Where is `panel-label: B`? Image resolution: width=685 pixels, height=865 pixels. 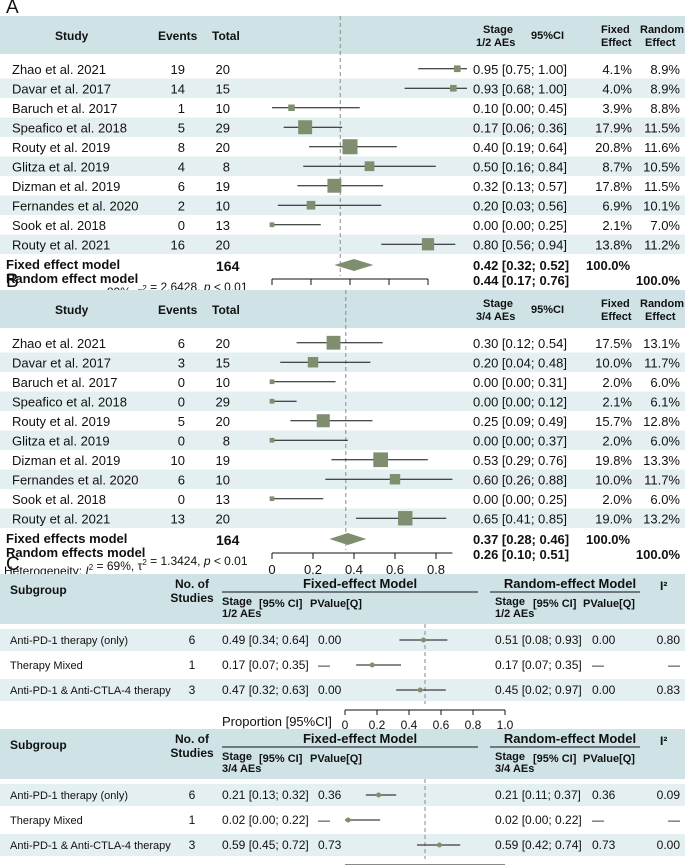 panel-label: B is located at coordinates (12, 281).